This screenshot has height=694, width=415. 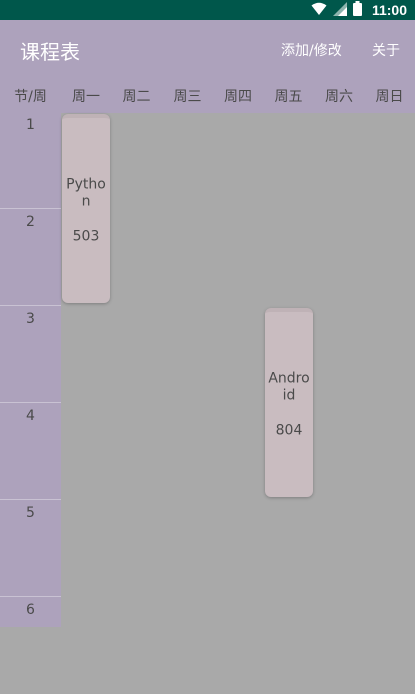 I want to click on course-content: Python 503, so click(x=86, y=210).